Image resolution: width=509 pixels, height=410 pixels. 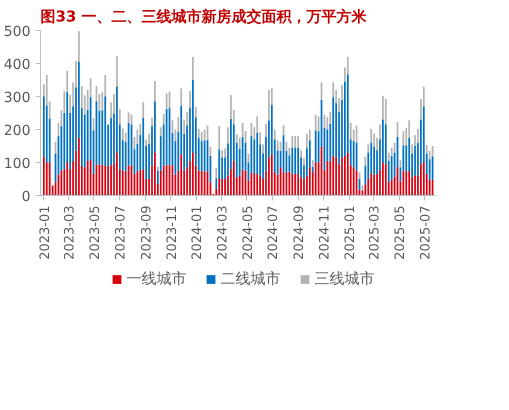 I want to click on x-tick-label: 2024-05, so click(x=248, y=232).